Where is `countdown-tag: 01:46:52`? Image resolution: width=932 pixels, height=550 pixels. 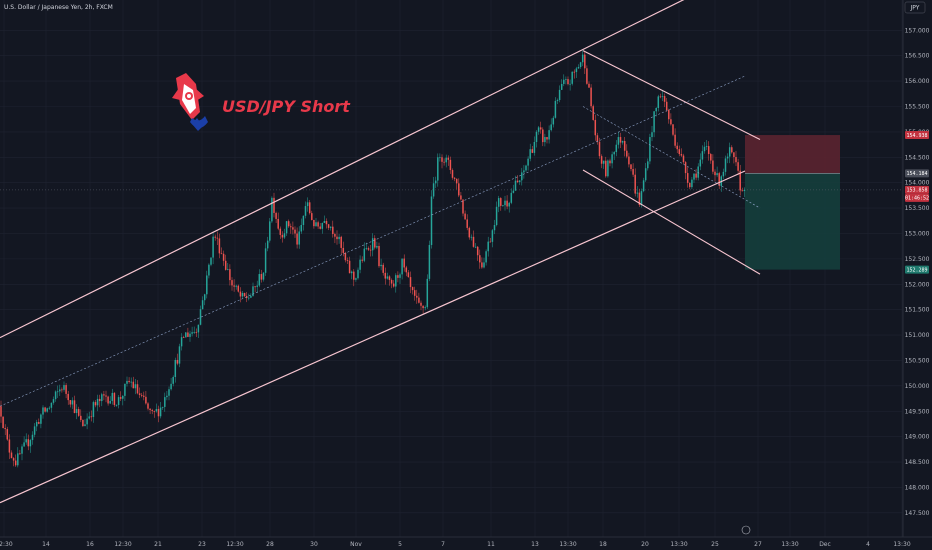 countdown-tag: 01:46:52 is located at coordinates (917, 199).